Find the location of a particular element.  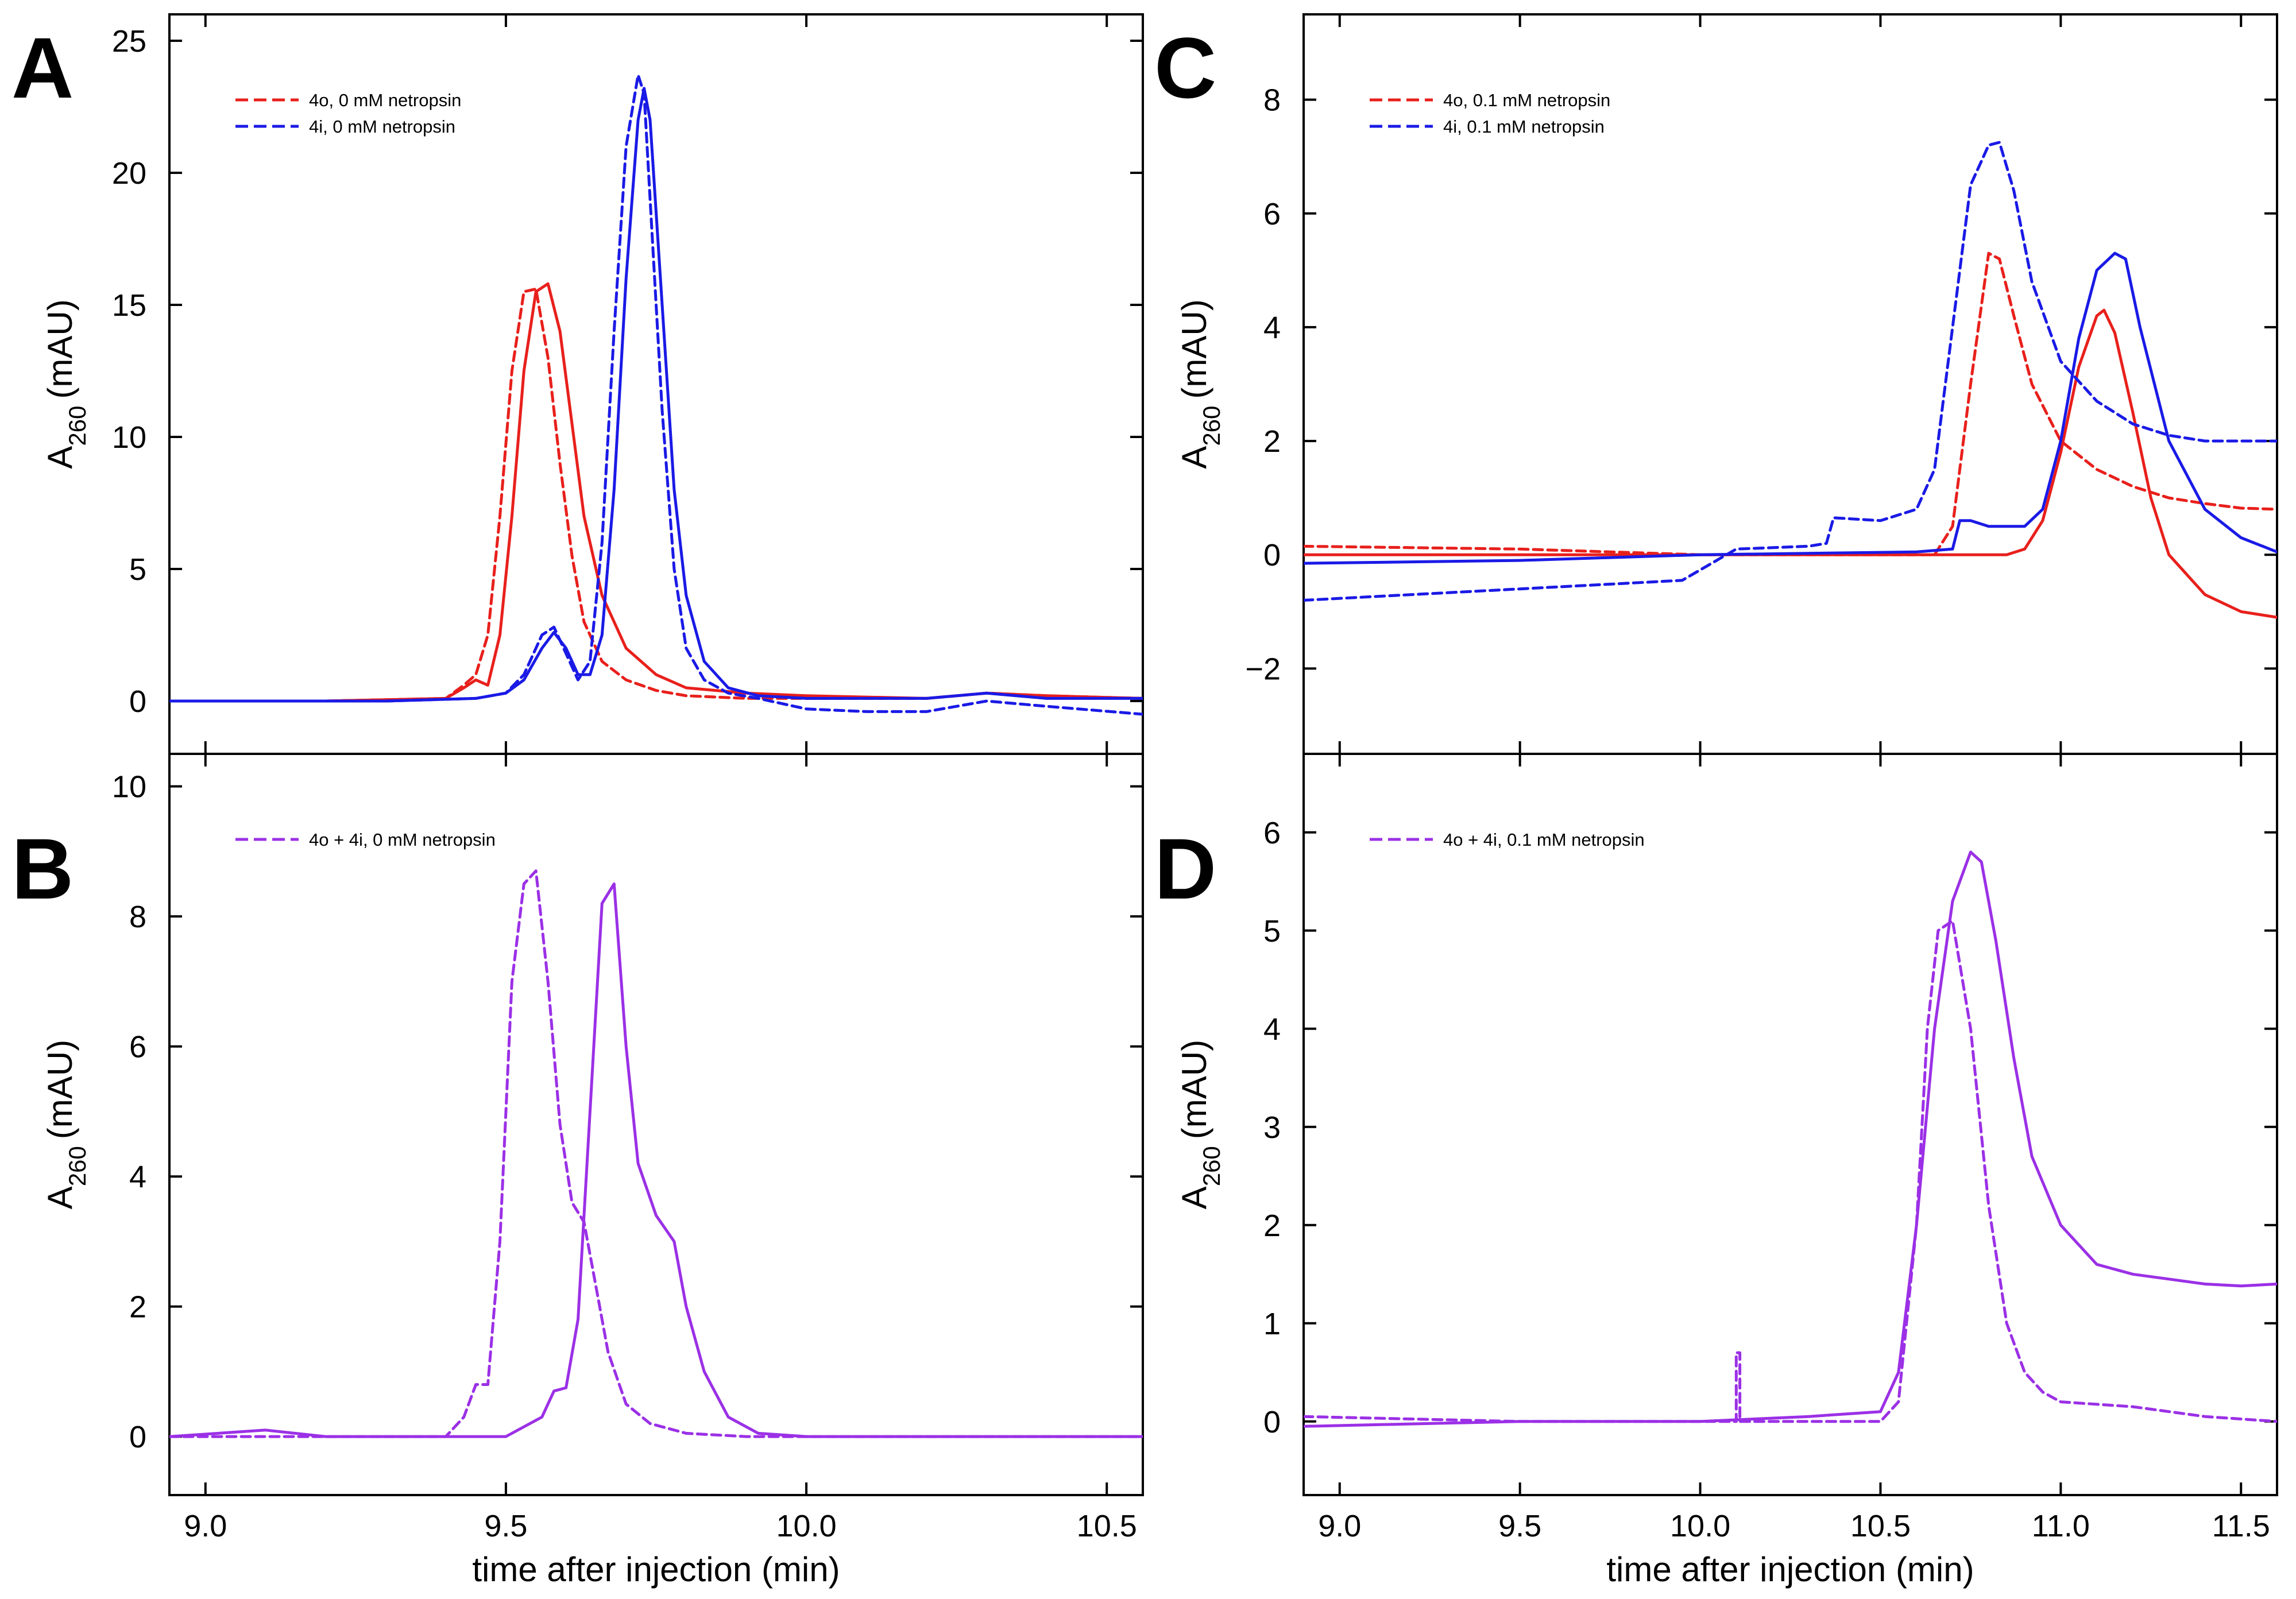

legend-entry: 4i, 0.1 mM netropsin is located at coordinates (1524, 127).